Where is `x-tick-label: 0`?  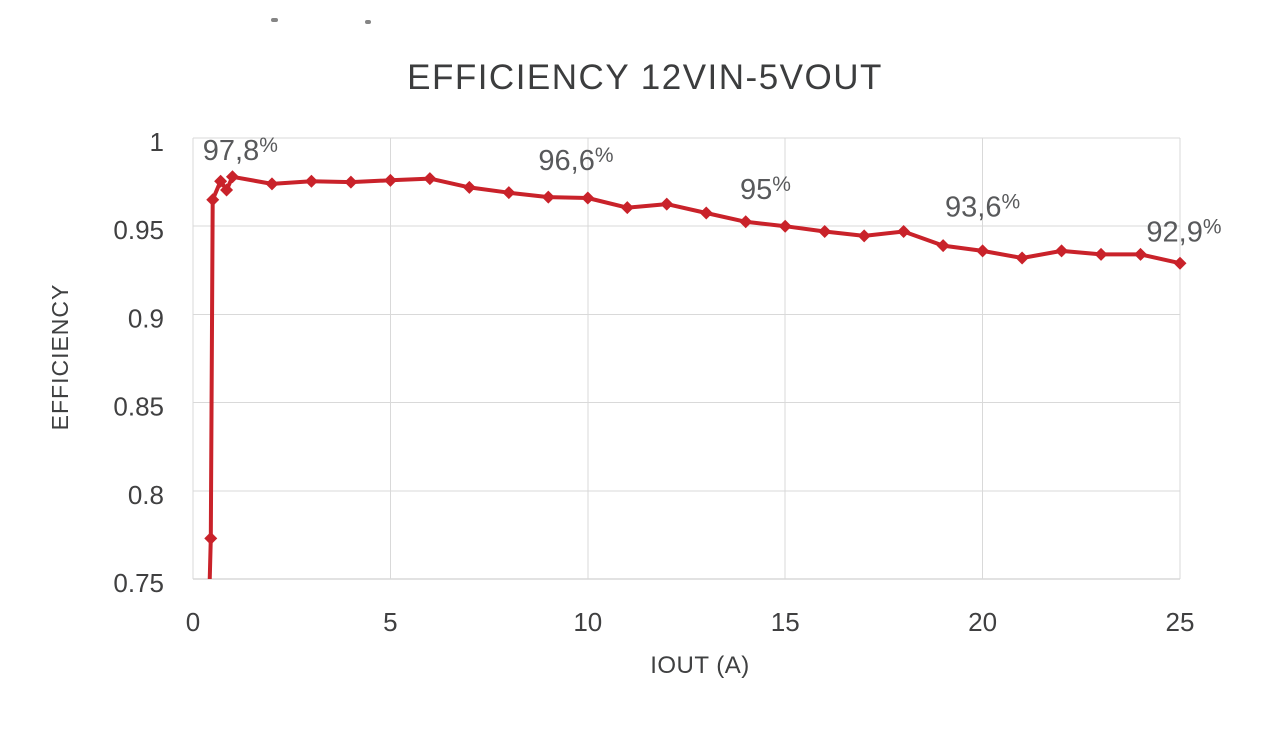 x-tick-label: 0 is located at coordinates (193, 622).